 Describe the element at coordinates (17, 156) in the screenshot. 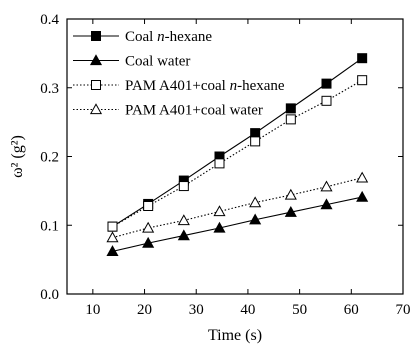

I see `y-axis-title: ω² (g²)` at that location.